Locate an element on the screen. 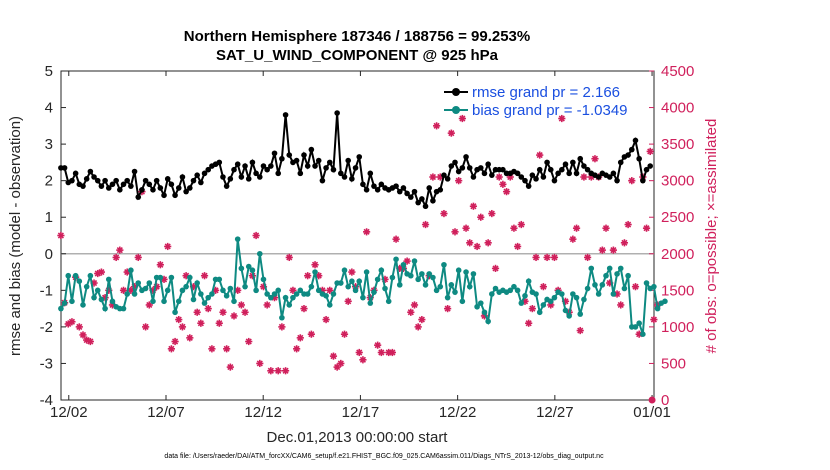 This screenshot has width=830, height=470. y-right-tick-label: 0 is located at coordinates (665, 400).